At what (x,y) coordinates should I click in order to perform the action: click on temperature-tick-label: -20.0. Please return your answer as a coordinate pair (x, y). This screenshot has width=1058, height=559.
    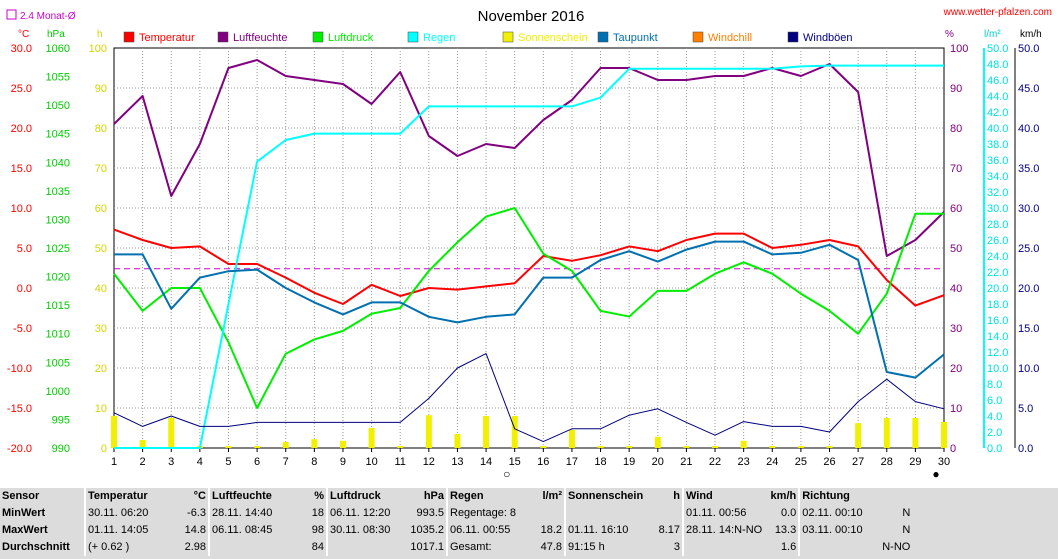
    Looking at the image, I should click on (19, 449).